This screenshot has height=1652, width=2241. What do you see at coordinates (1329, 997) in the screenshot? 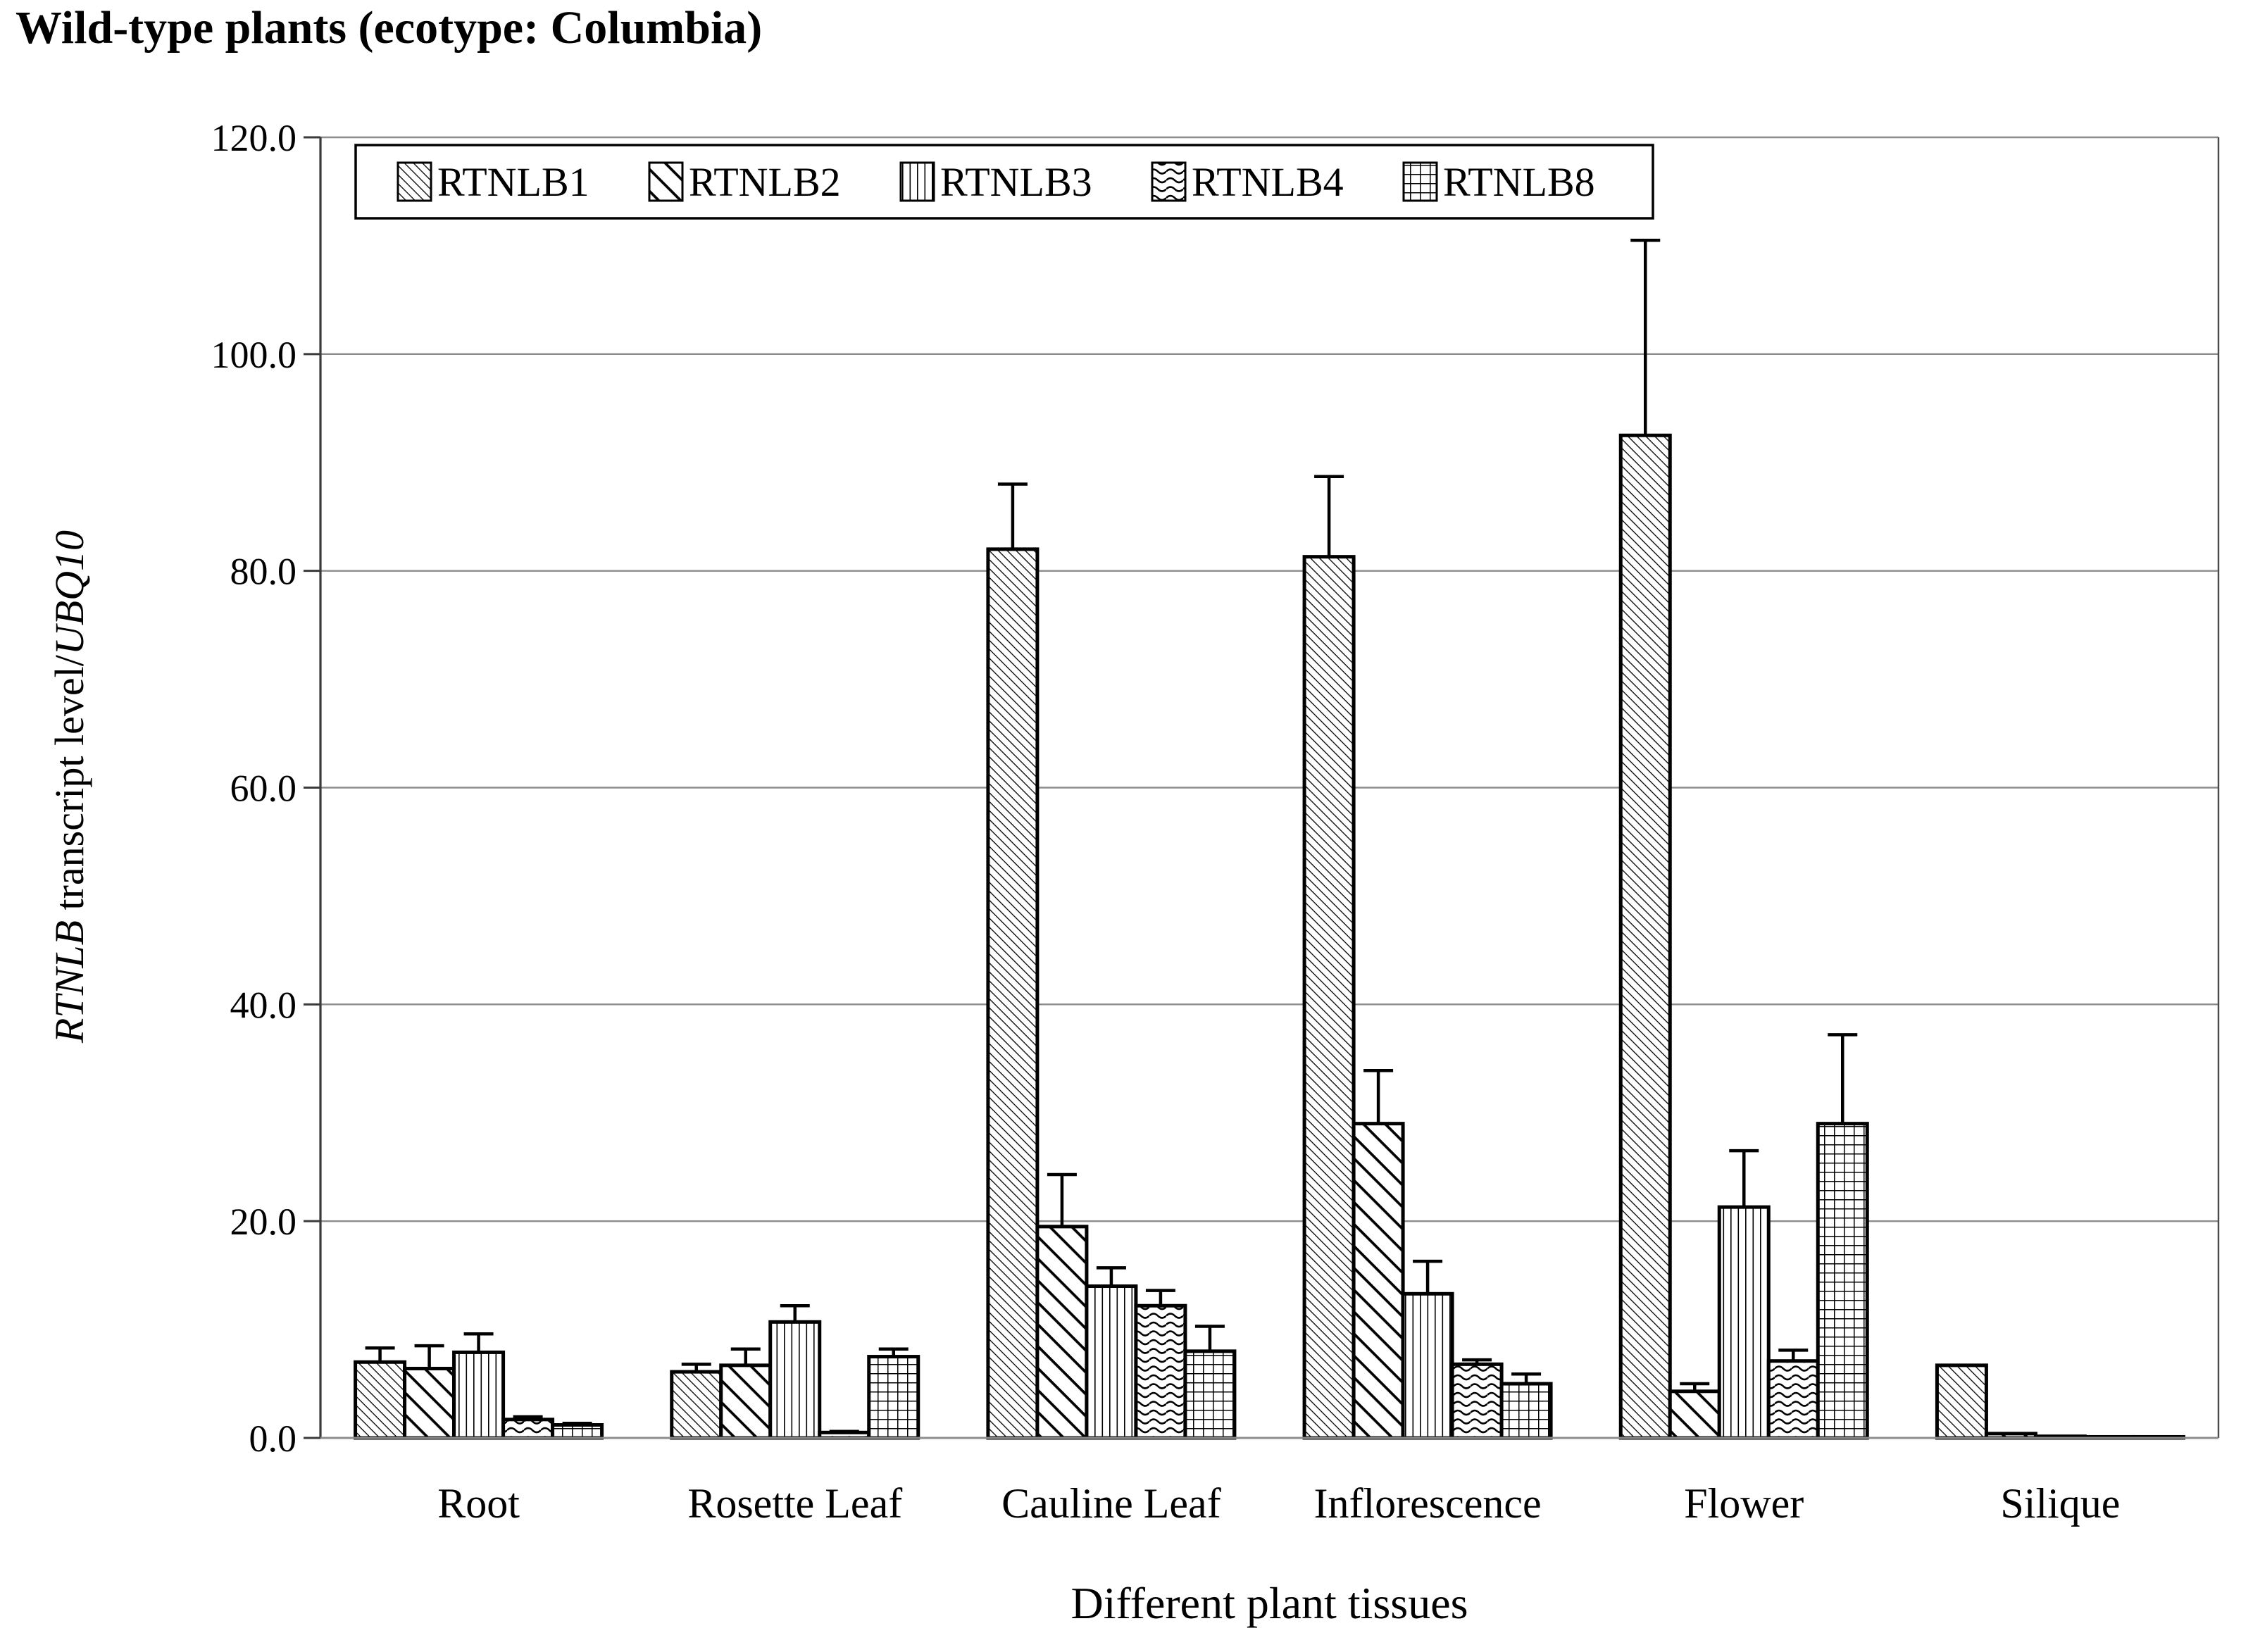
I see `bar-rtnlb1-inflorescence` at bounding box center [1329, 997].